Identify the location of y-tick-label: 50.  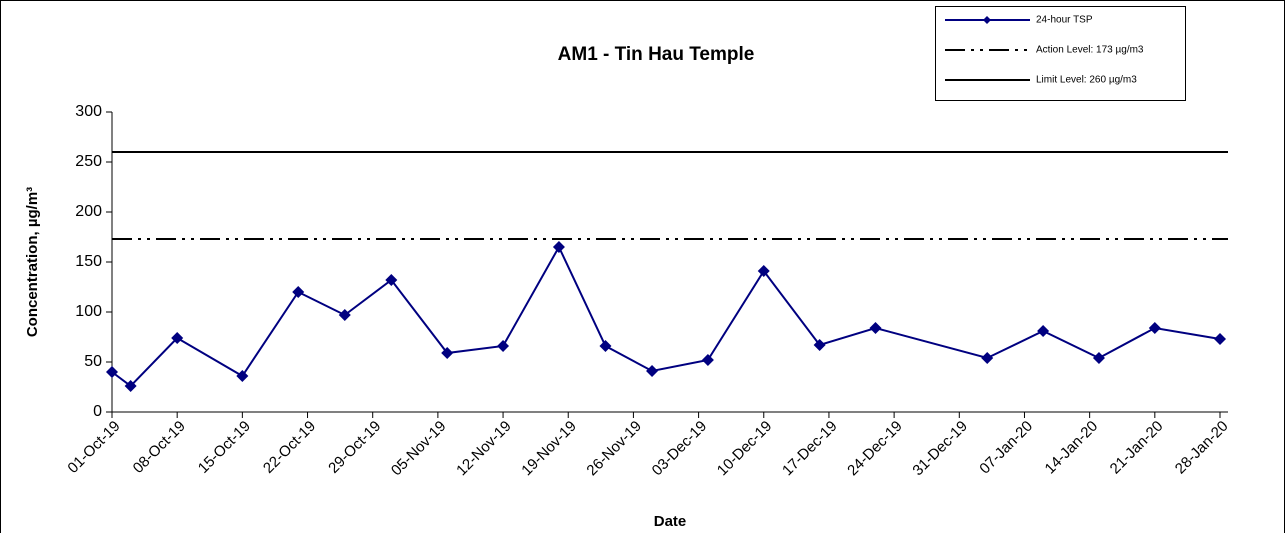
(93, 361).